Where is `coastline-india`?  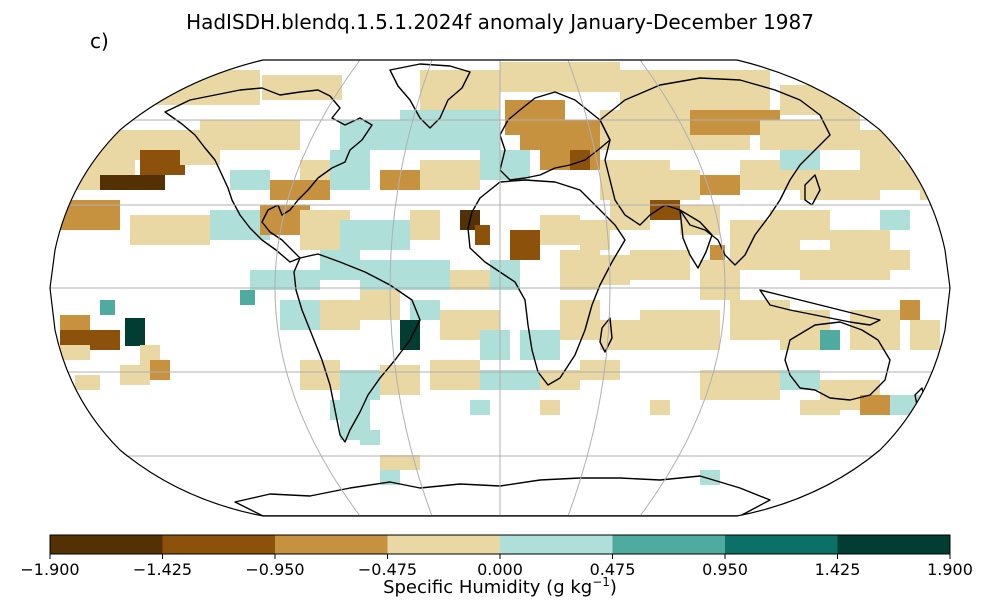
coastline-india is located at coordinates (696, 239).